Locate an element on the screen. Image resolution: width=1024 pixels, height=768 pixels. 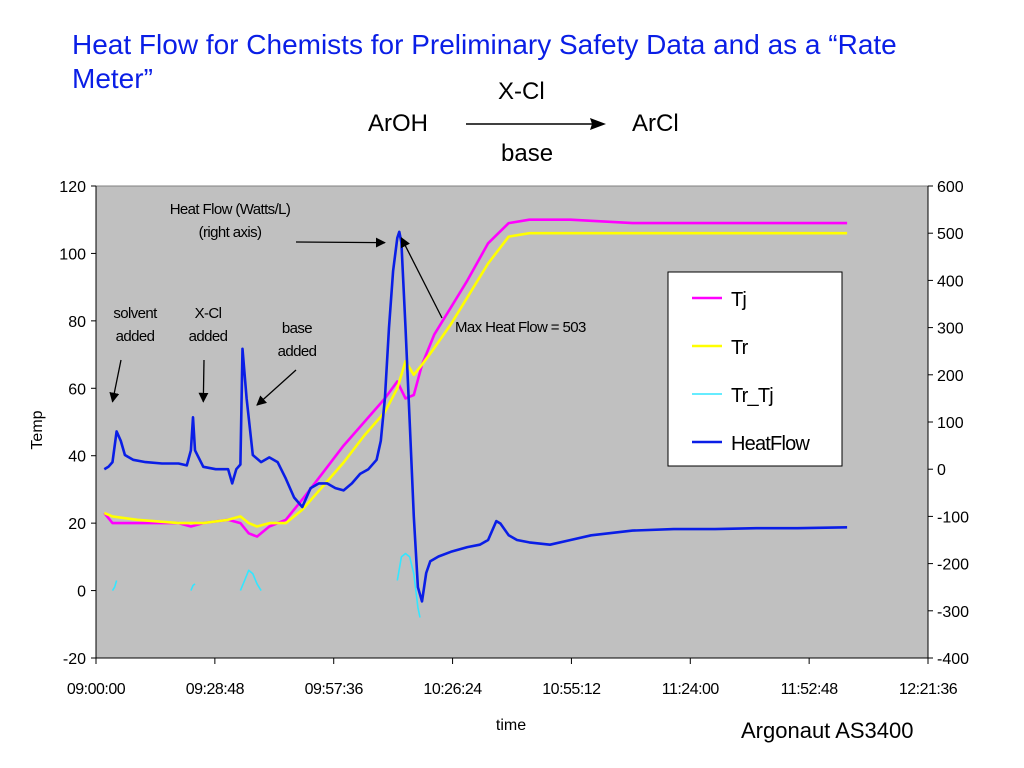
y-tick-label: -20 is located at coordinates (74, 659).